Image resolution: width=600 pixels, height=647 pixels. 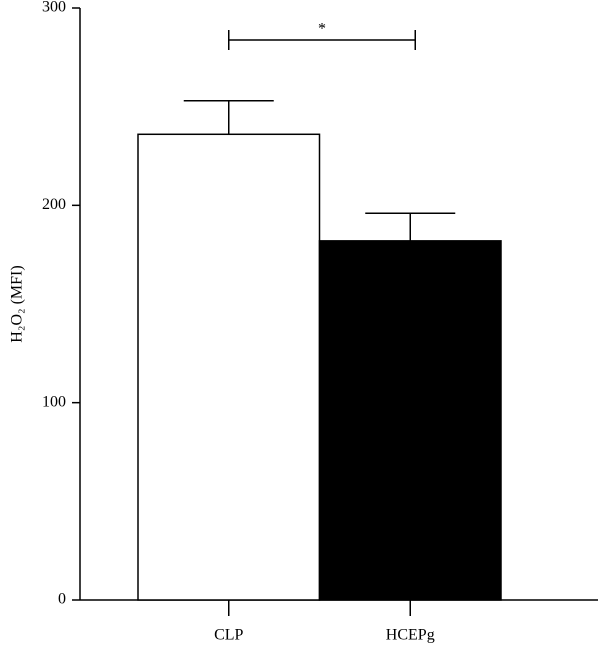 I want to click on y-tick-label: 300, so click(x=54, y=8).